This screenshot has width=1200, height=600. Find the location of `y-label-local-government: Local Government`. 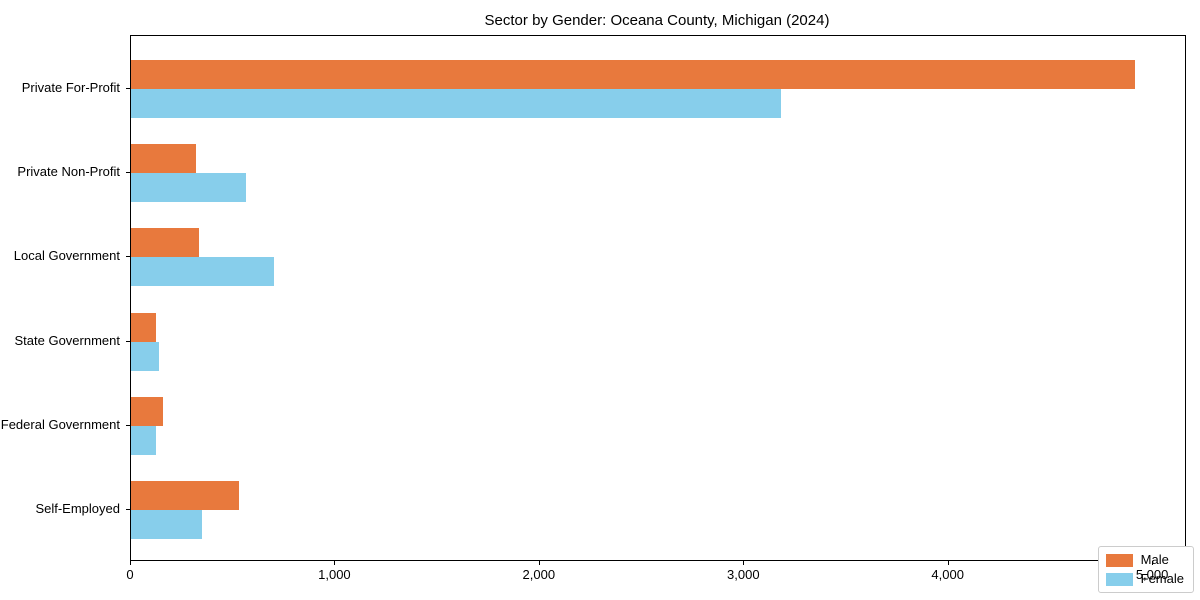

y-label-local-government: Local Government is located at coordinates (66, 256).